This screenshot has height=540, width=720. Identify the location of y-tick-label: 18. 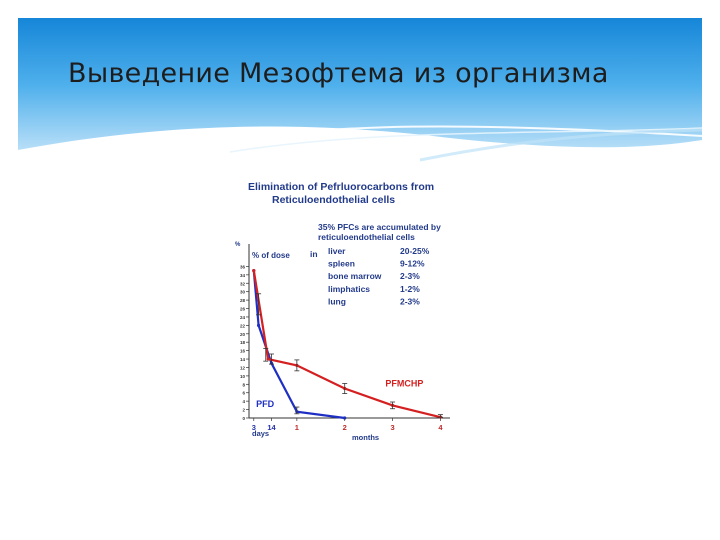
(243, 342).